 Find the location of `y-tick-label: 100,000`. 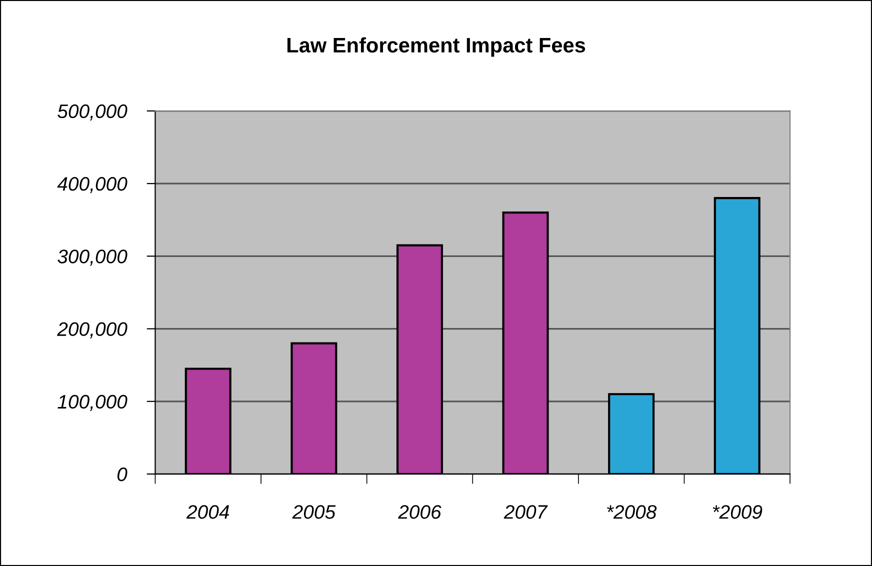

y-tick-label: 100,000 is located at coordinates (93, 402).